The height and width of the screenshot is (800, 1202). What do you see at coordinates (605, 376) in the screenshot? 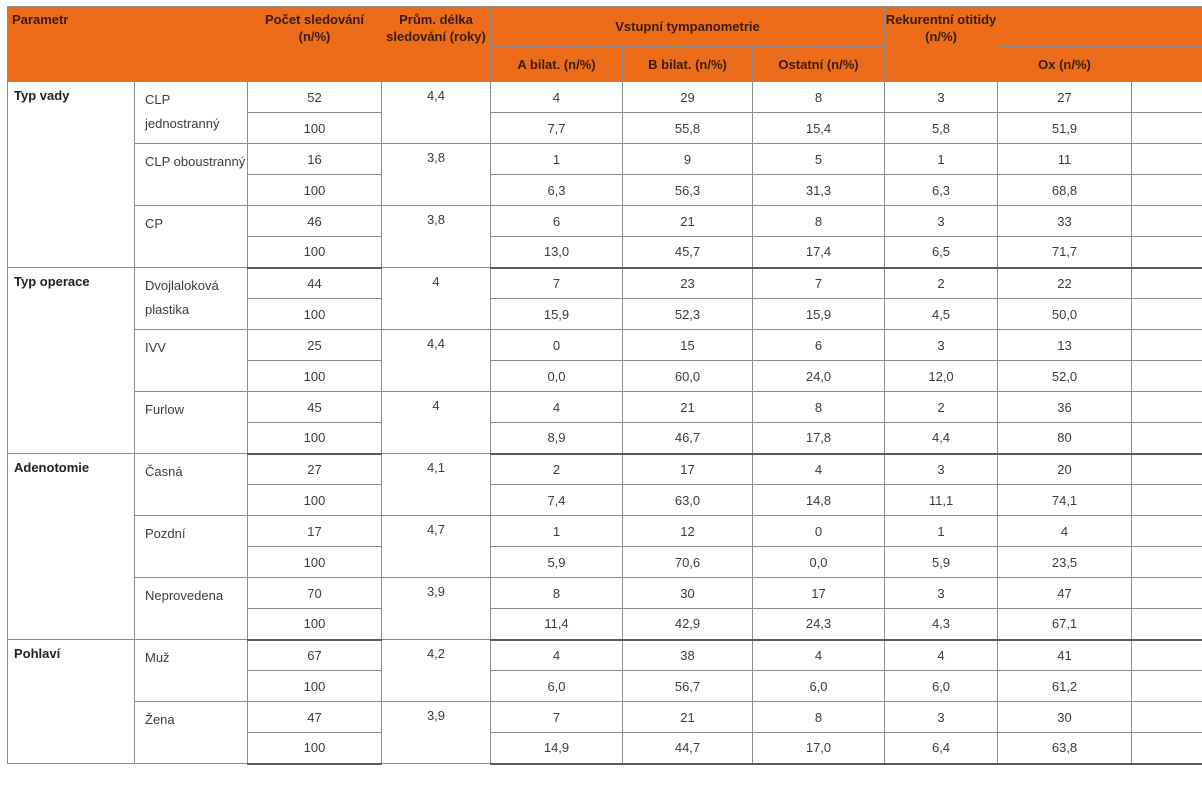
I see `table-row: 100 0,0 60,0 24,0 12,0 52,0` at bounding box center [605, 376].